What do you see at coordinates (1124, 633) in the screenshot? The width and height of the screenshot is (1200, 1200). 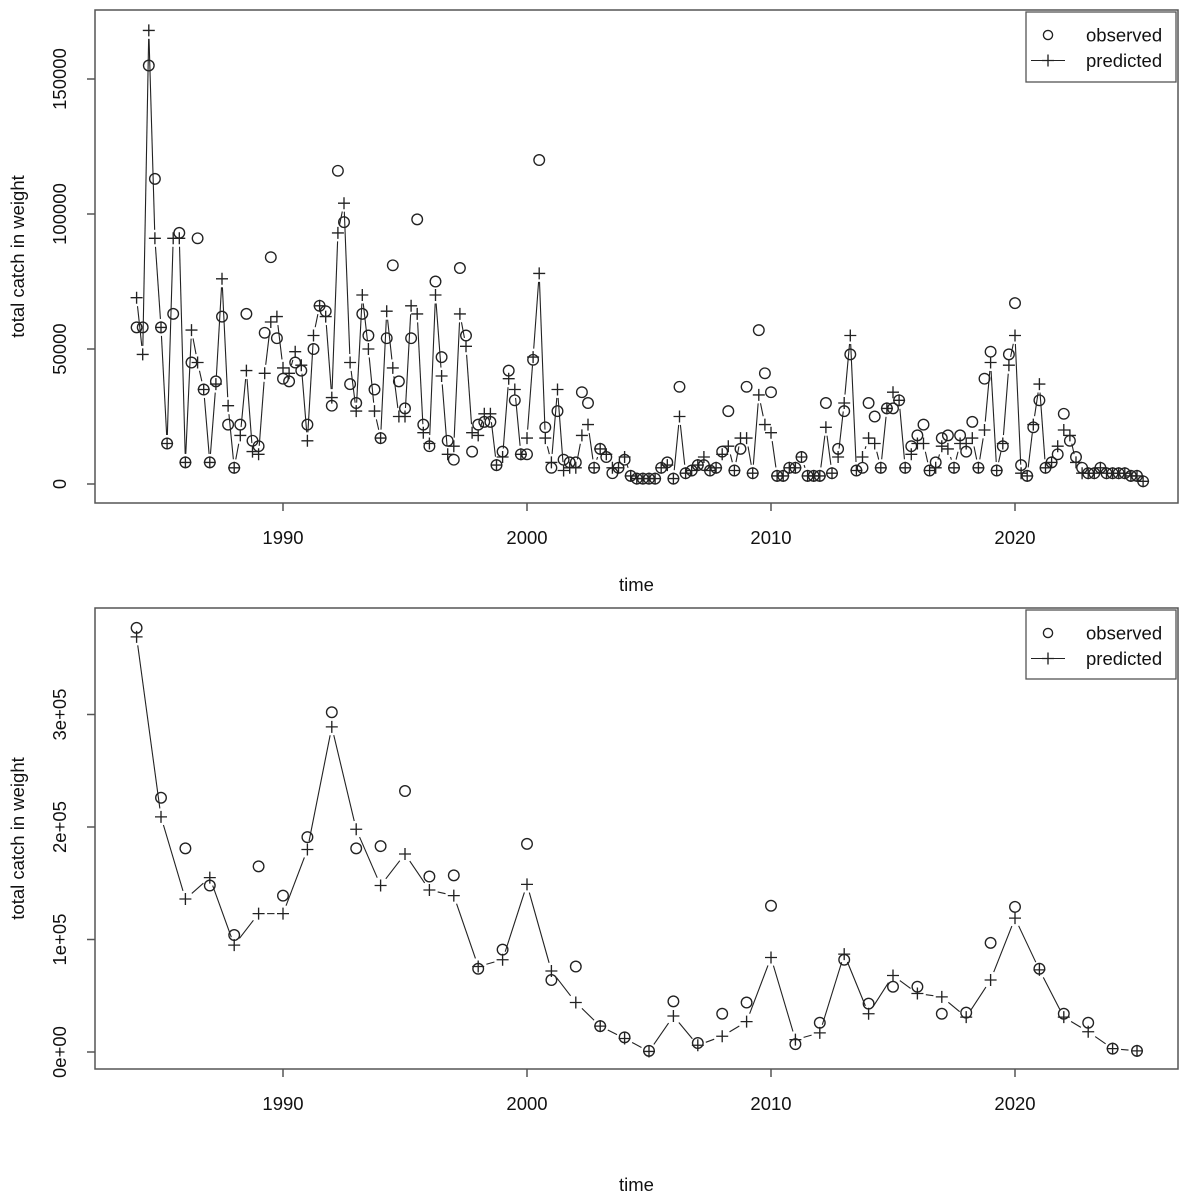 I see `legend-label: observed` at bounding box center [1124, 633].